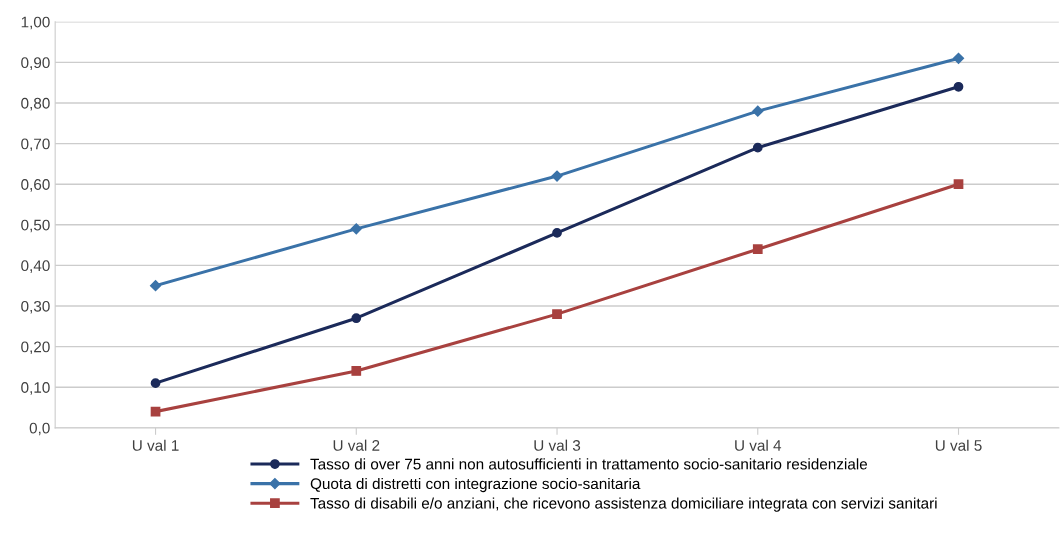  What do you see at coordinates (155, 445) in the screenshot?
I see `x-tick-label: U val 1` at bounding box center [155, 445].